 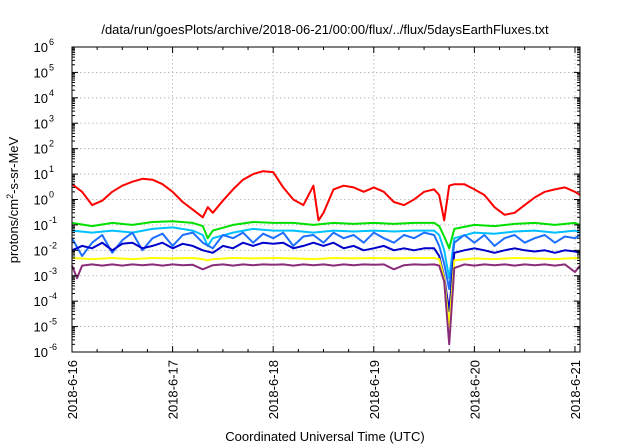 I want to click on y-tick-exponent: -3, so click(x=53, y=271).